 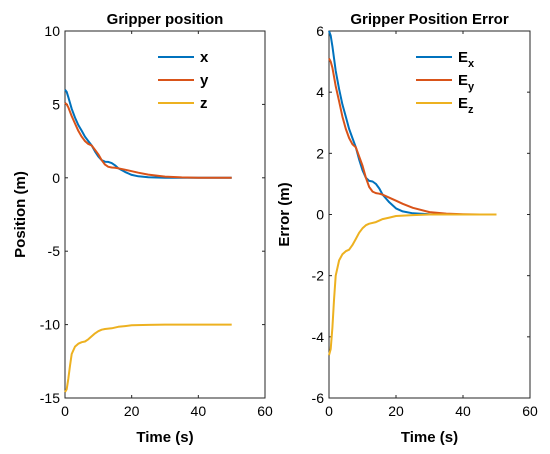 I want to click on series-line-x, so click(x=148, y=134).